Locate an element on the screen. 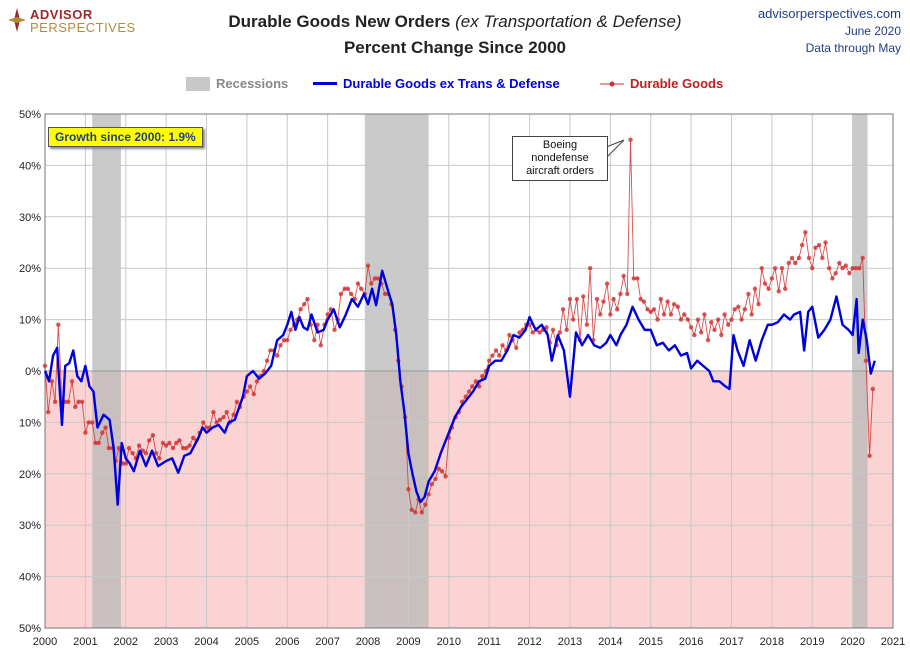 The image size is (910, 661). legend-red-label: Durable Goods is located at coordinates (677, 83).